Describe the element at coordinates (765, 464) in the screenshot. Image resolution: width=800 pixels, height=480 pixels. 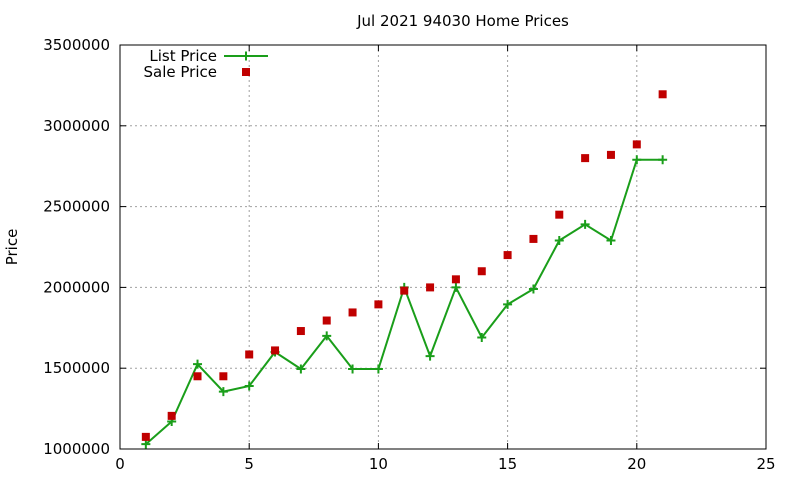
I see `x-tick-label: 25` at that location.